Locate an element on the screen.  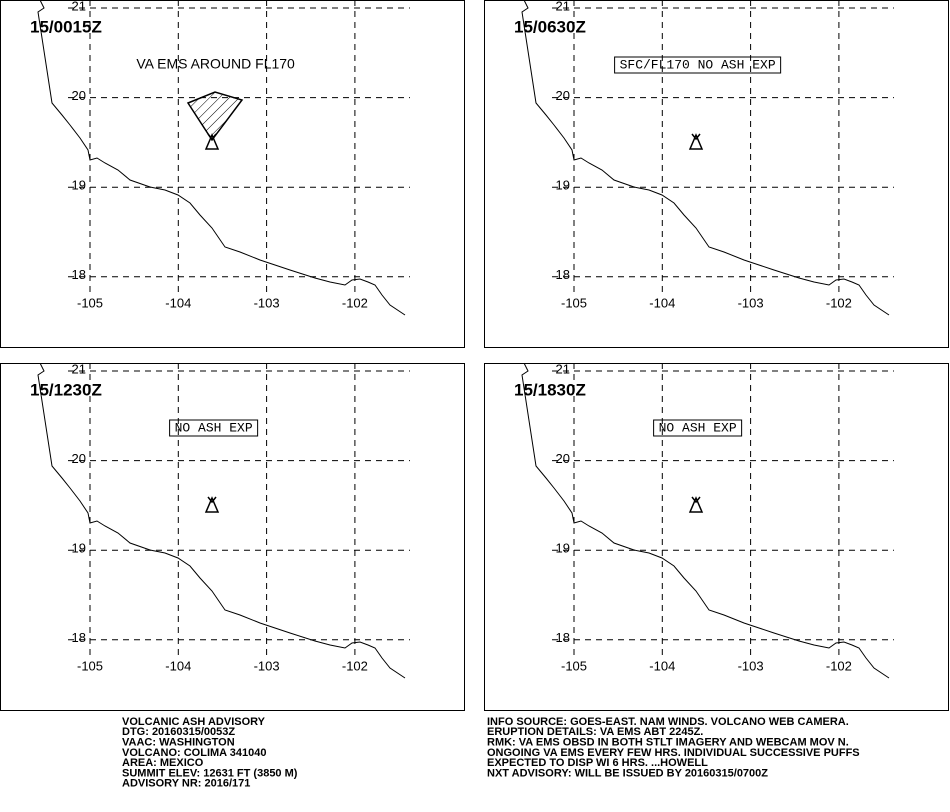
advisory-line: ADVISORY NR: 2016/171 is located at coordinates (186, 784).